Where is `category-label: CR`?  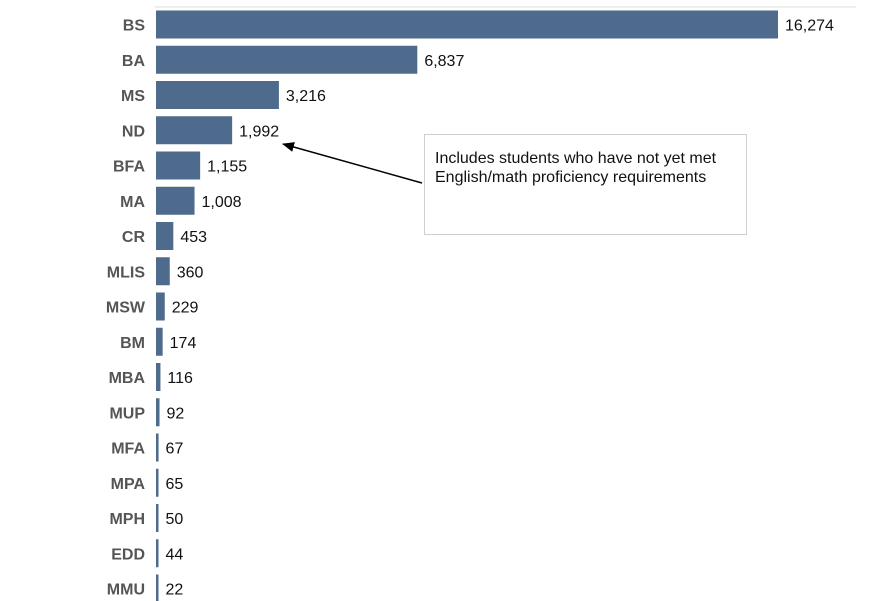 category-label: CR is located at coordinates (134, 237).